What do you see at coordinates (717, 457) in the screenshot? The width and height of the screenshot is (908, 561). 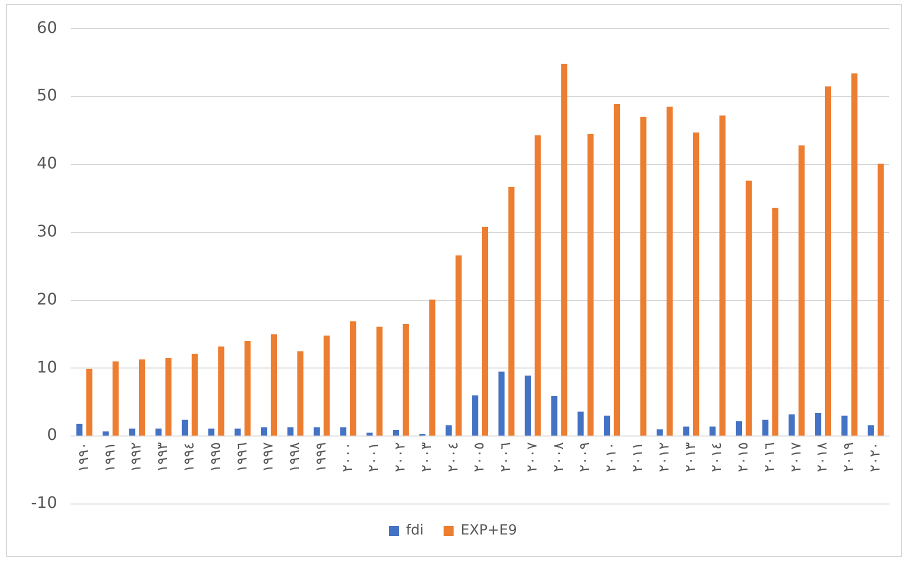 I see `x-tick-label: ٢٠١٤` at bounding box center [717, 457].